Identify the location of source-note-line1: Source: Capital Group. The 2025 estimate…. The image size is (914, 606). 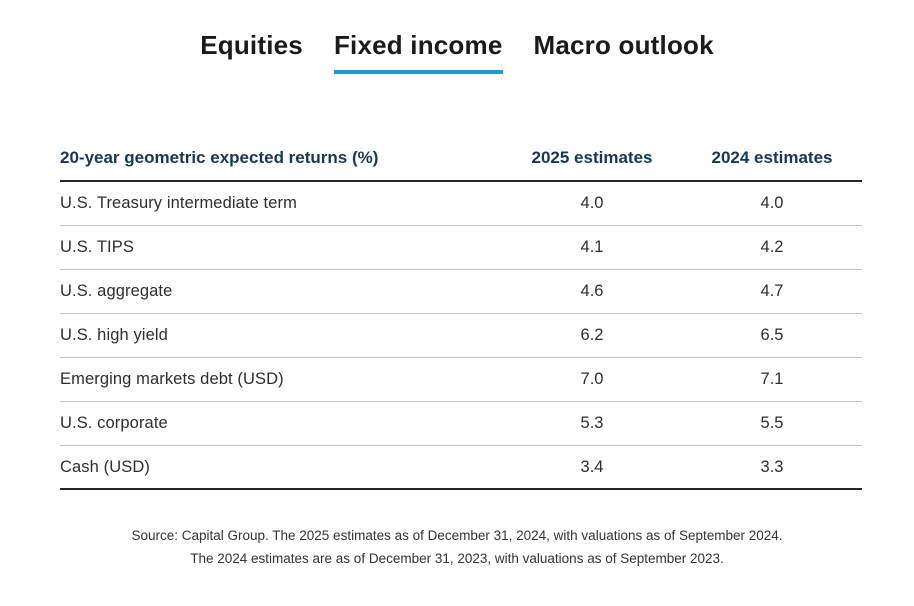
(457, 535).